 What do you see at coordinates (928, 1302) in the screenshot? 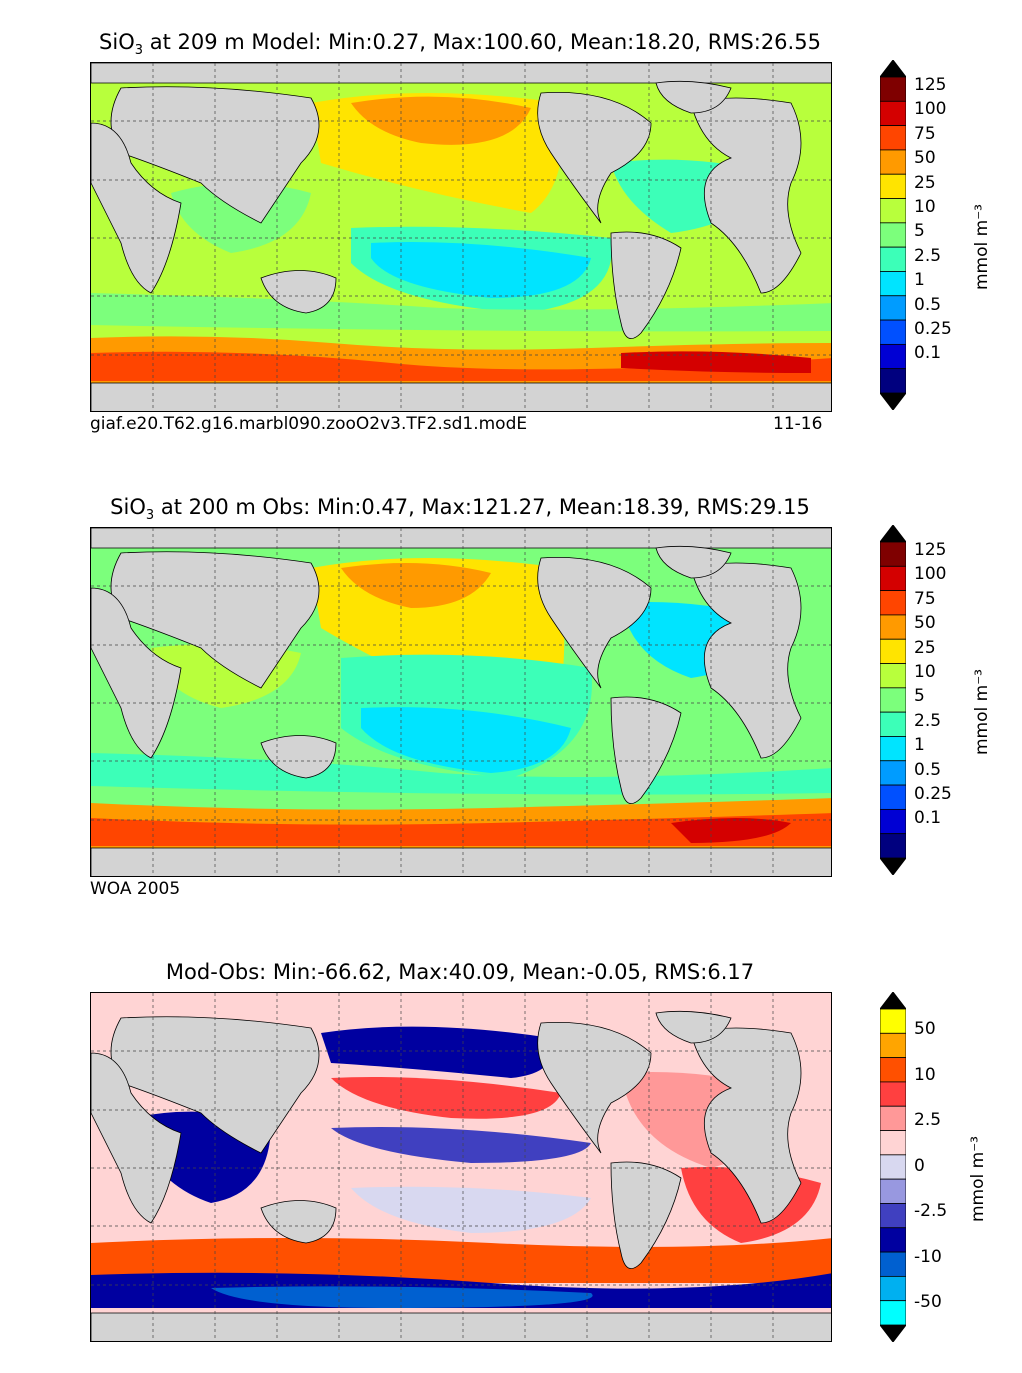
I see `colorbar-tick-label: -50` at bounding box center [928, 1302].